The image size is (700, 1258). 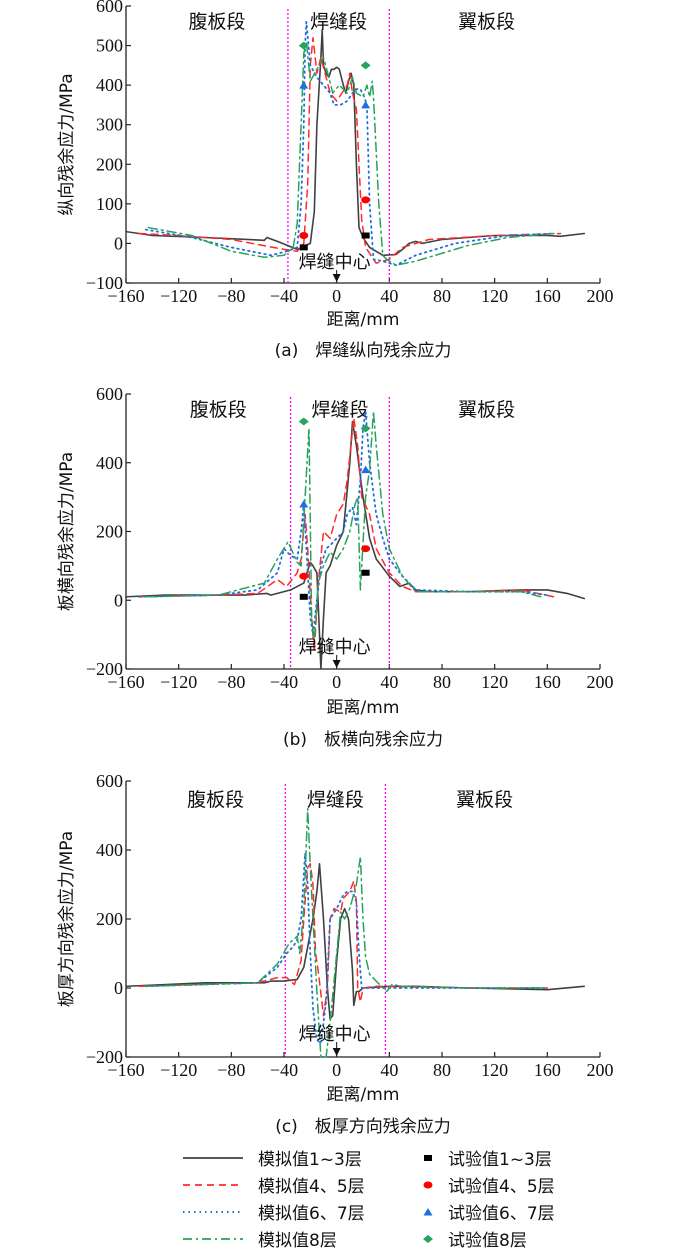 I want to click on chart-caption: (a) 焊缝纵向残余应力, so click(x=363, y=351).